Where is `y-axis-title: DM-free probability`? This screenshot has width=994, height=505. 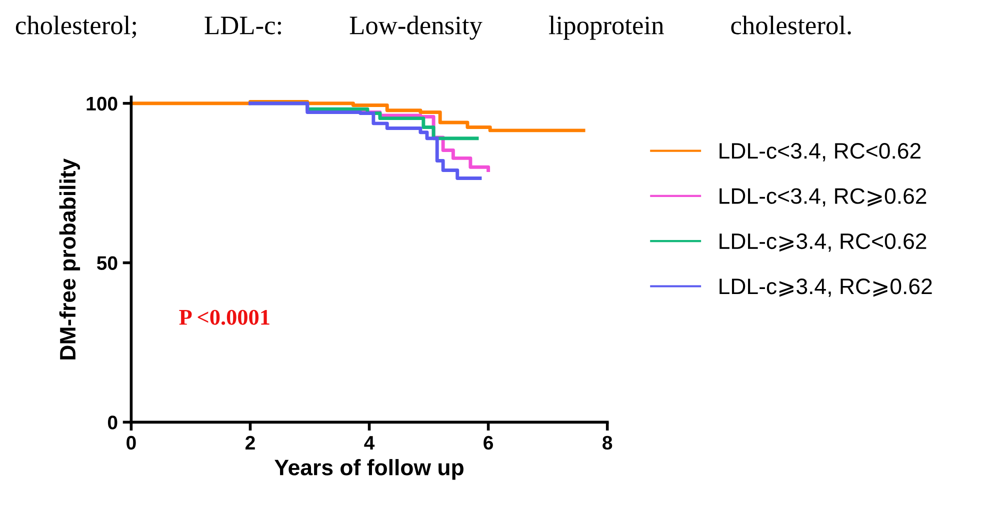 y-axis-title: DM-free probability is located at coordinates (69, 259).